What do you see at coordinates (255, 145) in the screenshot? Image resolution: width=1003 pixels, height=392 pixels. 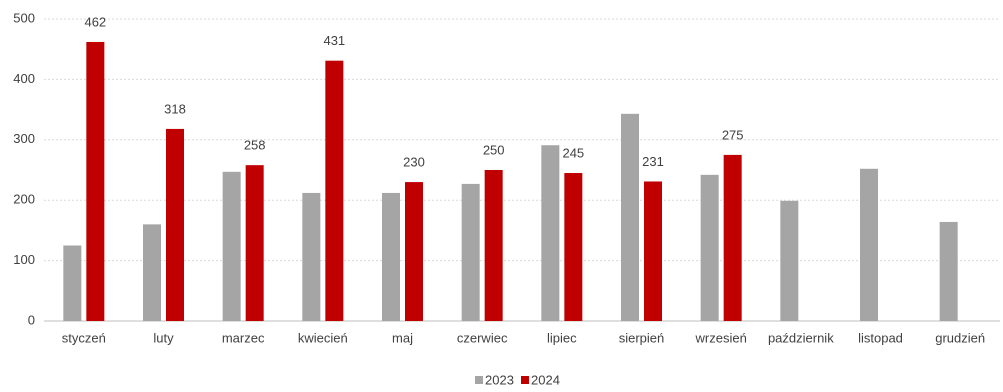 I see `data-label: 258` at bounding box center [255, 145].